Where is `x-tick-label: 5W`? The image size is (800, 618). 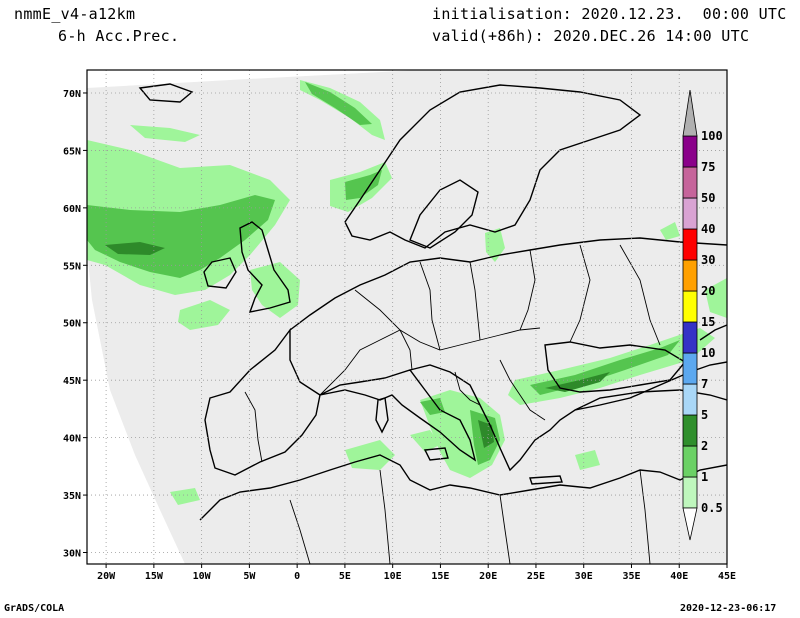
x-tick-label: 5W is located at coordinates (249, 576).